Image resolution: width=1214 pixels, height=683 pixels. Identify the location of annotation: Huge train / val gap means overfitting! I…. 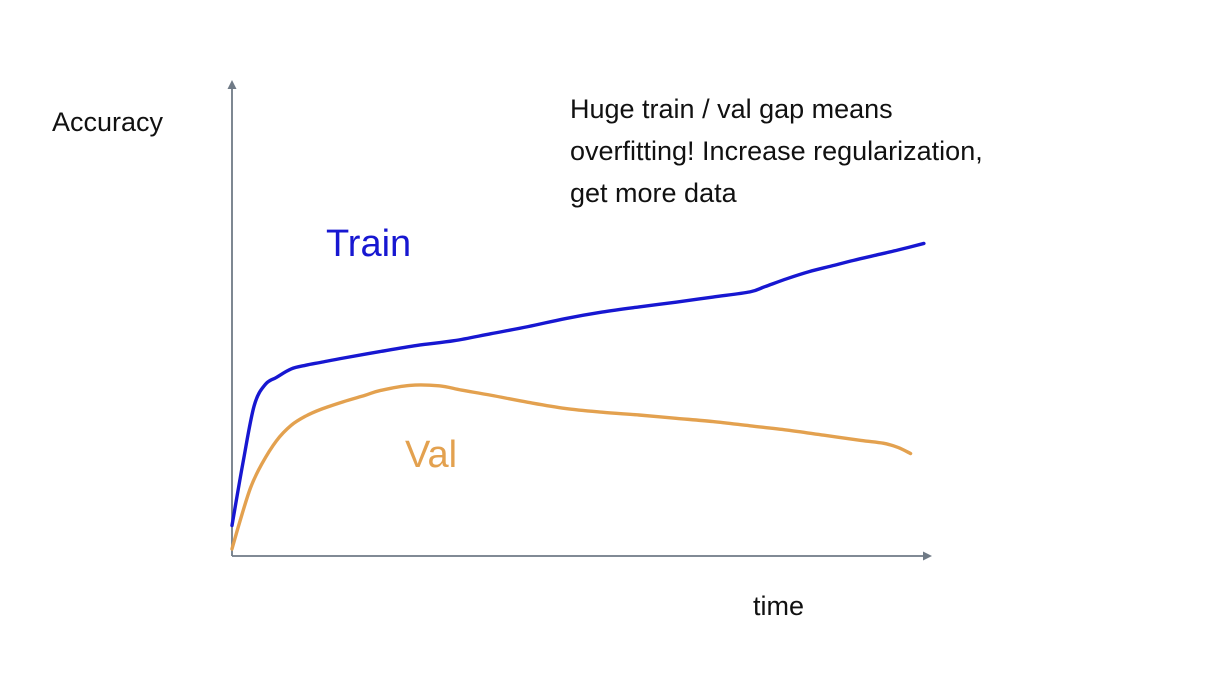
(776, 151).